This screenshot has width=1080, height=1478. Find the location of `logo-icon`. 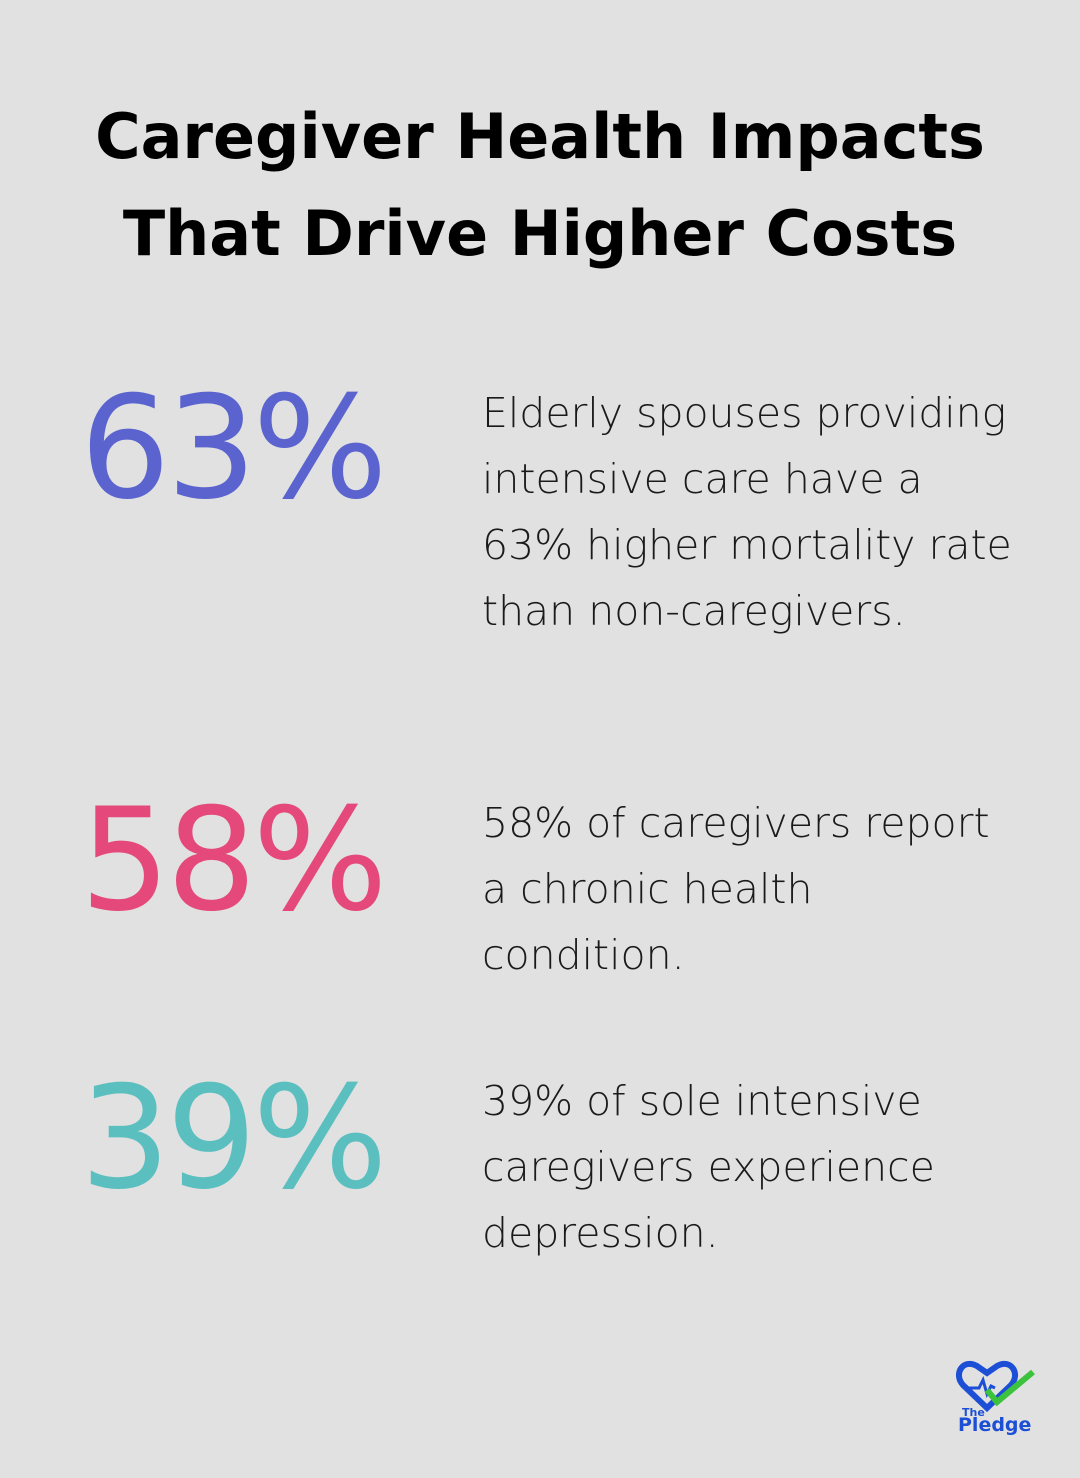

logo-icon is located at coordinates (995, 1387).